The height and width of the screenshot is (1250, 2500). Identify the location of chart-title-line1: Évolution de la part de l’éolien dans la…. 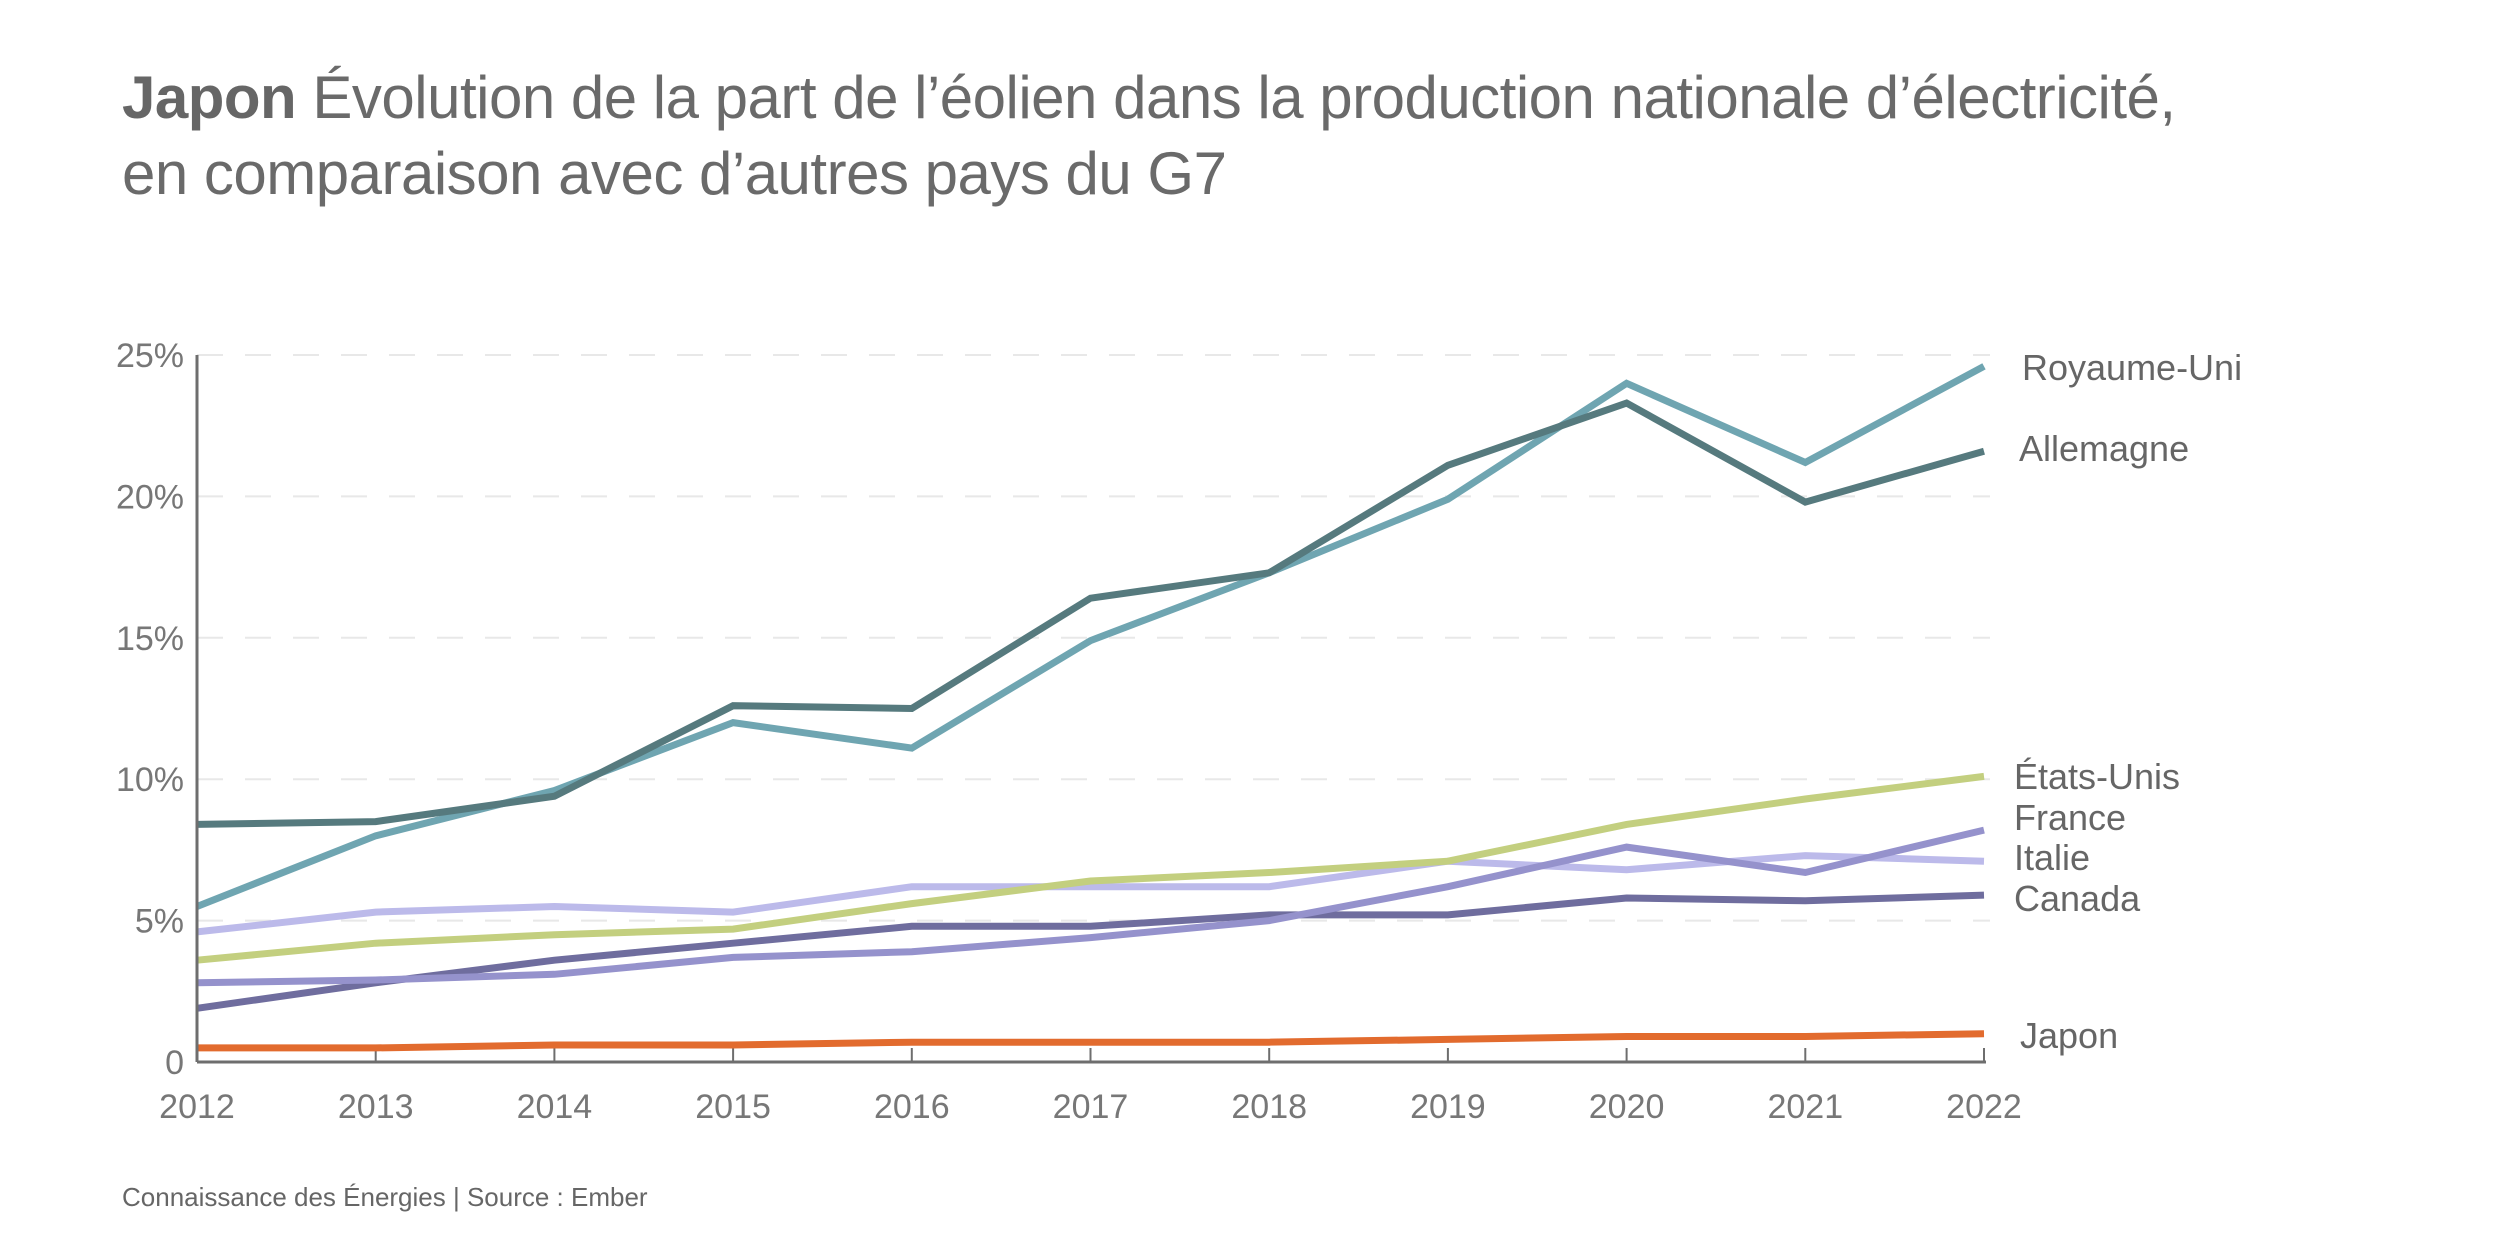
(1244, 97).